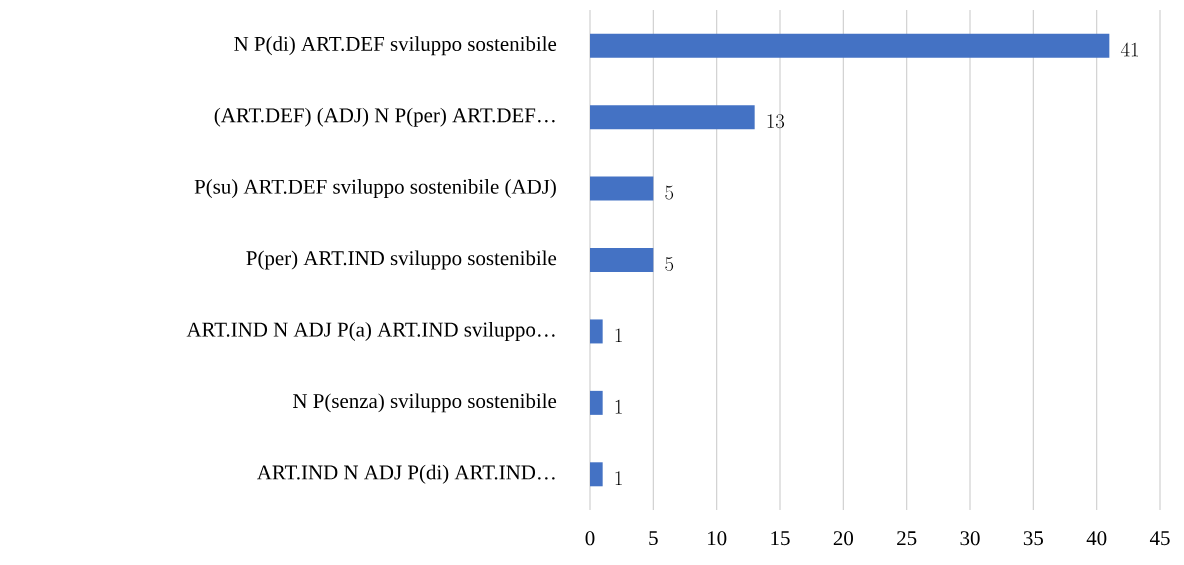 This screenshot has height=565, width=1184. I want to click on x-tick-label: 20, so click(843, 538).